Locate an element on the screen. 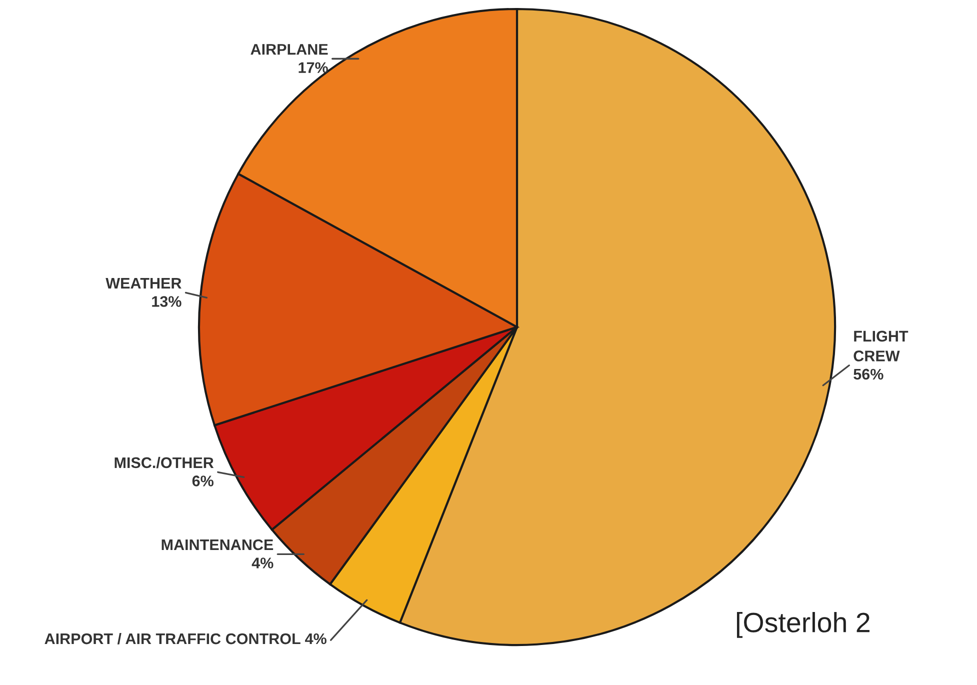  slice-label: WEATHER is located at coordinates (144, 283).